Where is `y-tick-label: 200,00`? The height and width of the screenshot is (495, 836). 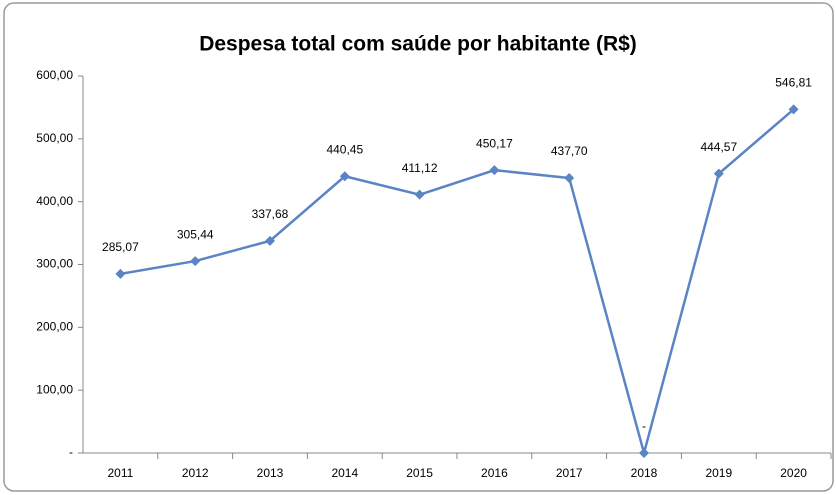
y-tick-label: 200,00 is located at coordinates (54, 327).